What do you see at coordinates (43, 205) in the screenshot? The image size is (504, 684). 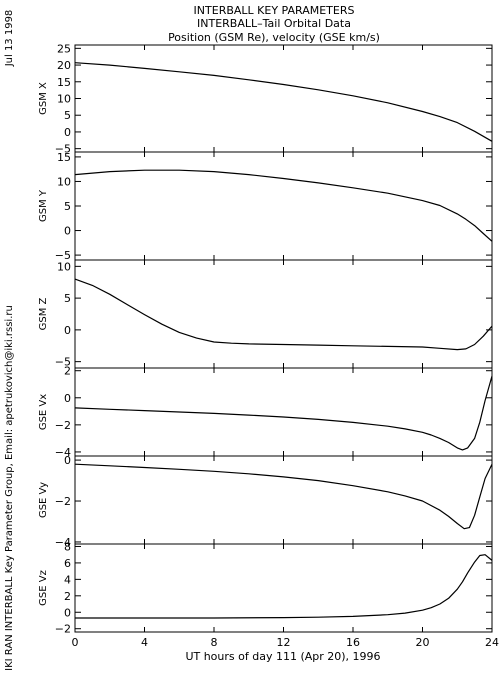 I see `y-axis-label: GSM Y` at bounding box center [43, 205].